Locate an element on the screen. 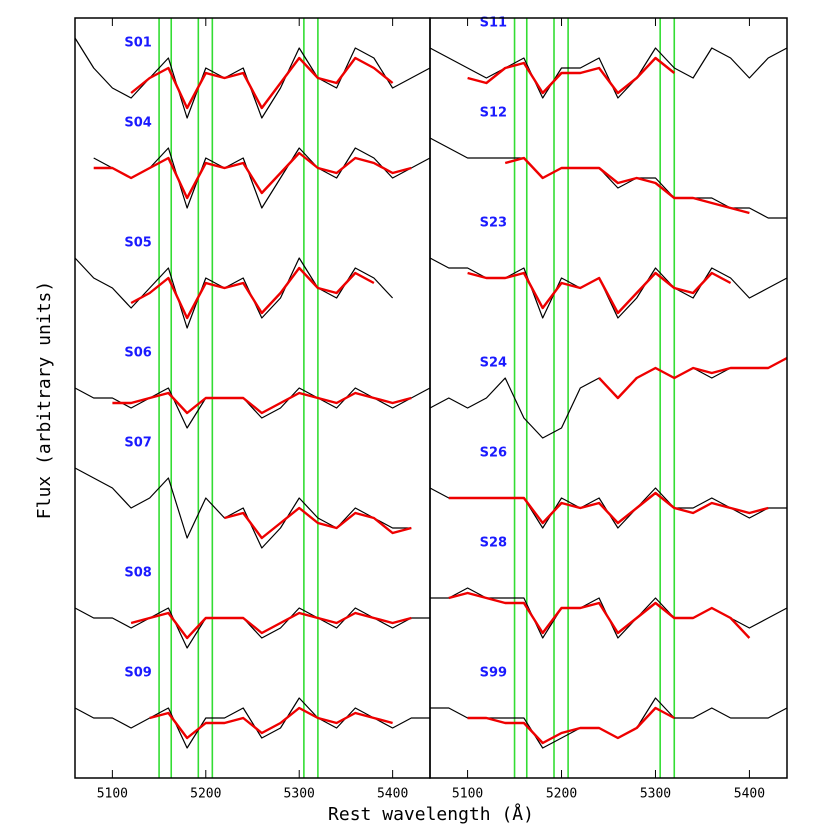  x-axis-label: Rest wavelength (Å) is located at coordinates (431, 814).